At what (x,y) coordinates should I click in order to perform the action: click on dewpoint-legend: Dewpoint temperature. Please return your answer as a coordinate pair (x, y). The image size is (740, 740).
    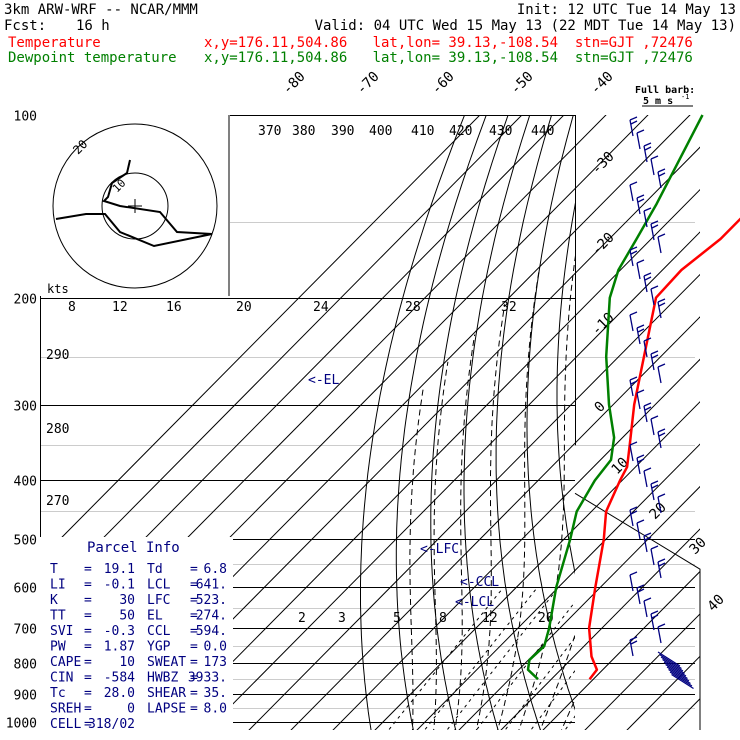
    Looking at the image, I should click on (92, 58).